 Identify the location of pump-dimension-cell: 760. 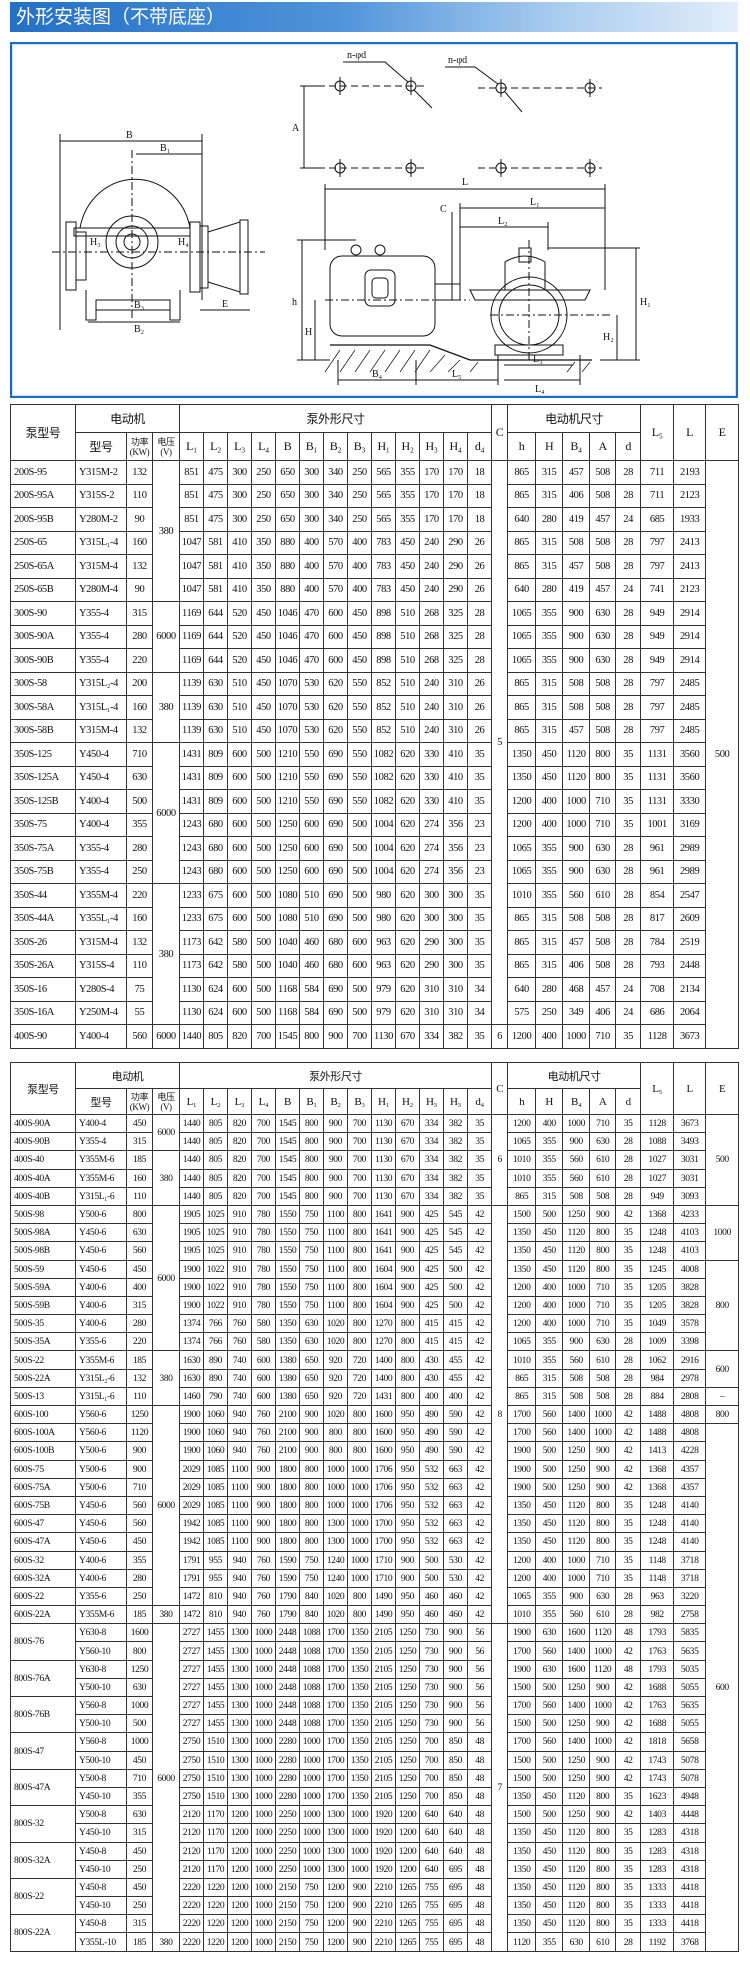
(263, 1578).